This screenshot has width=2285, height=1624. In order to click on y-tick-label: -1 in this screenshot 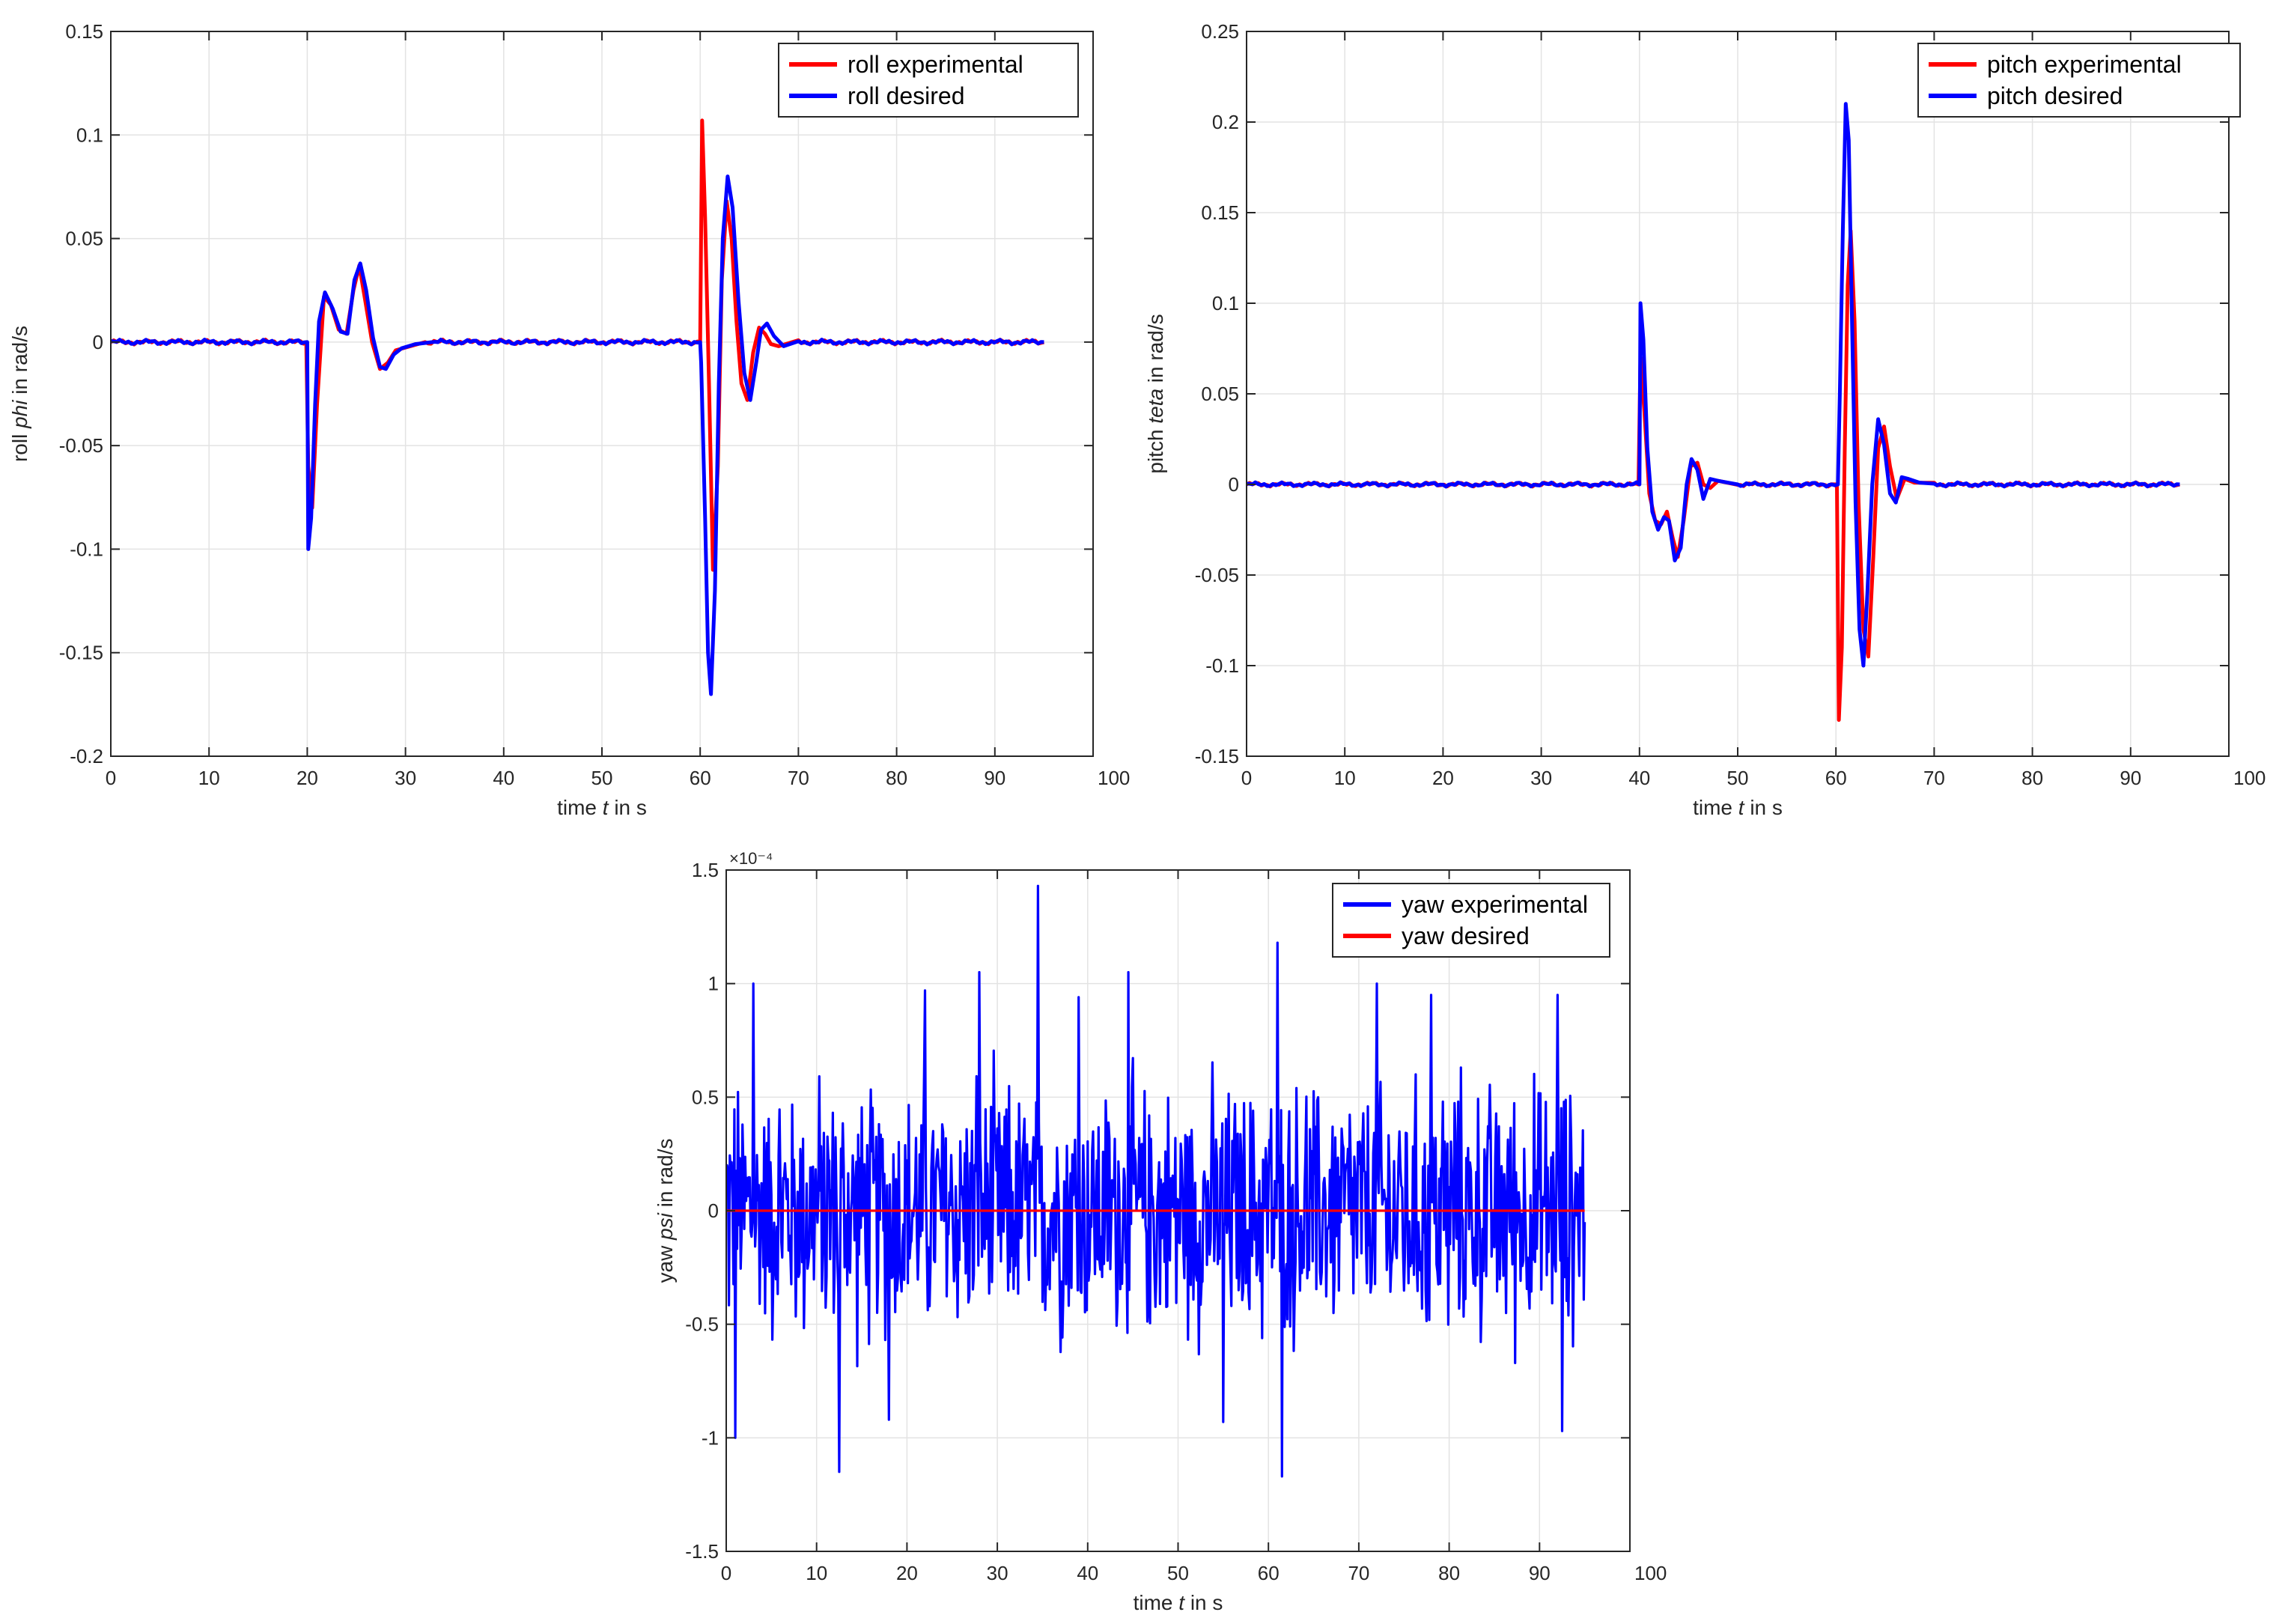, I will do `click(710, 1437)`.